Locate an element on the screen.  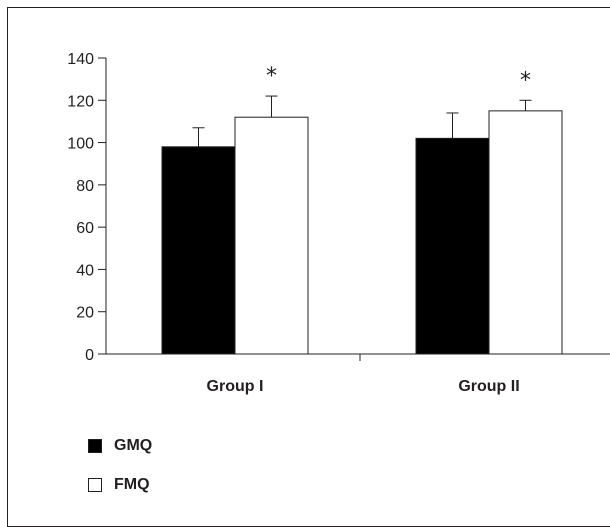
y-tick-label: 0 is located at coordinates (89, 355).